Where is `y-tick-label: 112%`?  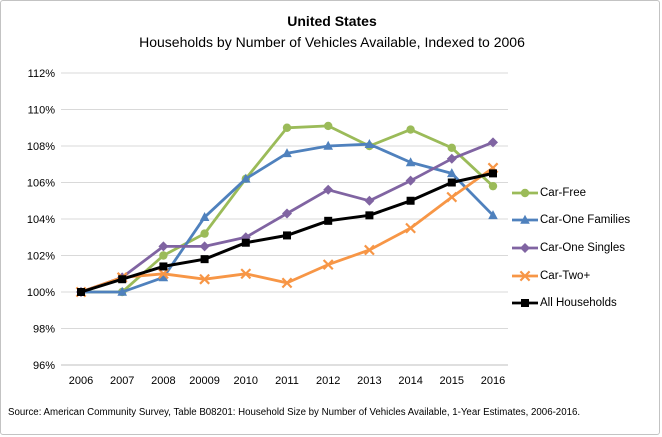 y-tick-label: 112% is located at coordinates (42, 74).